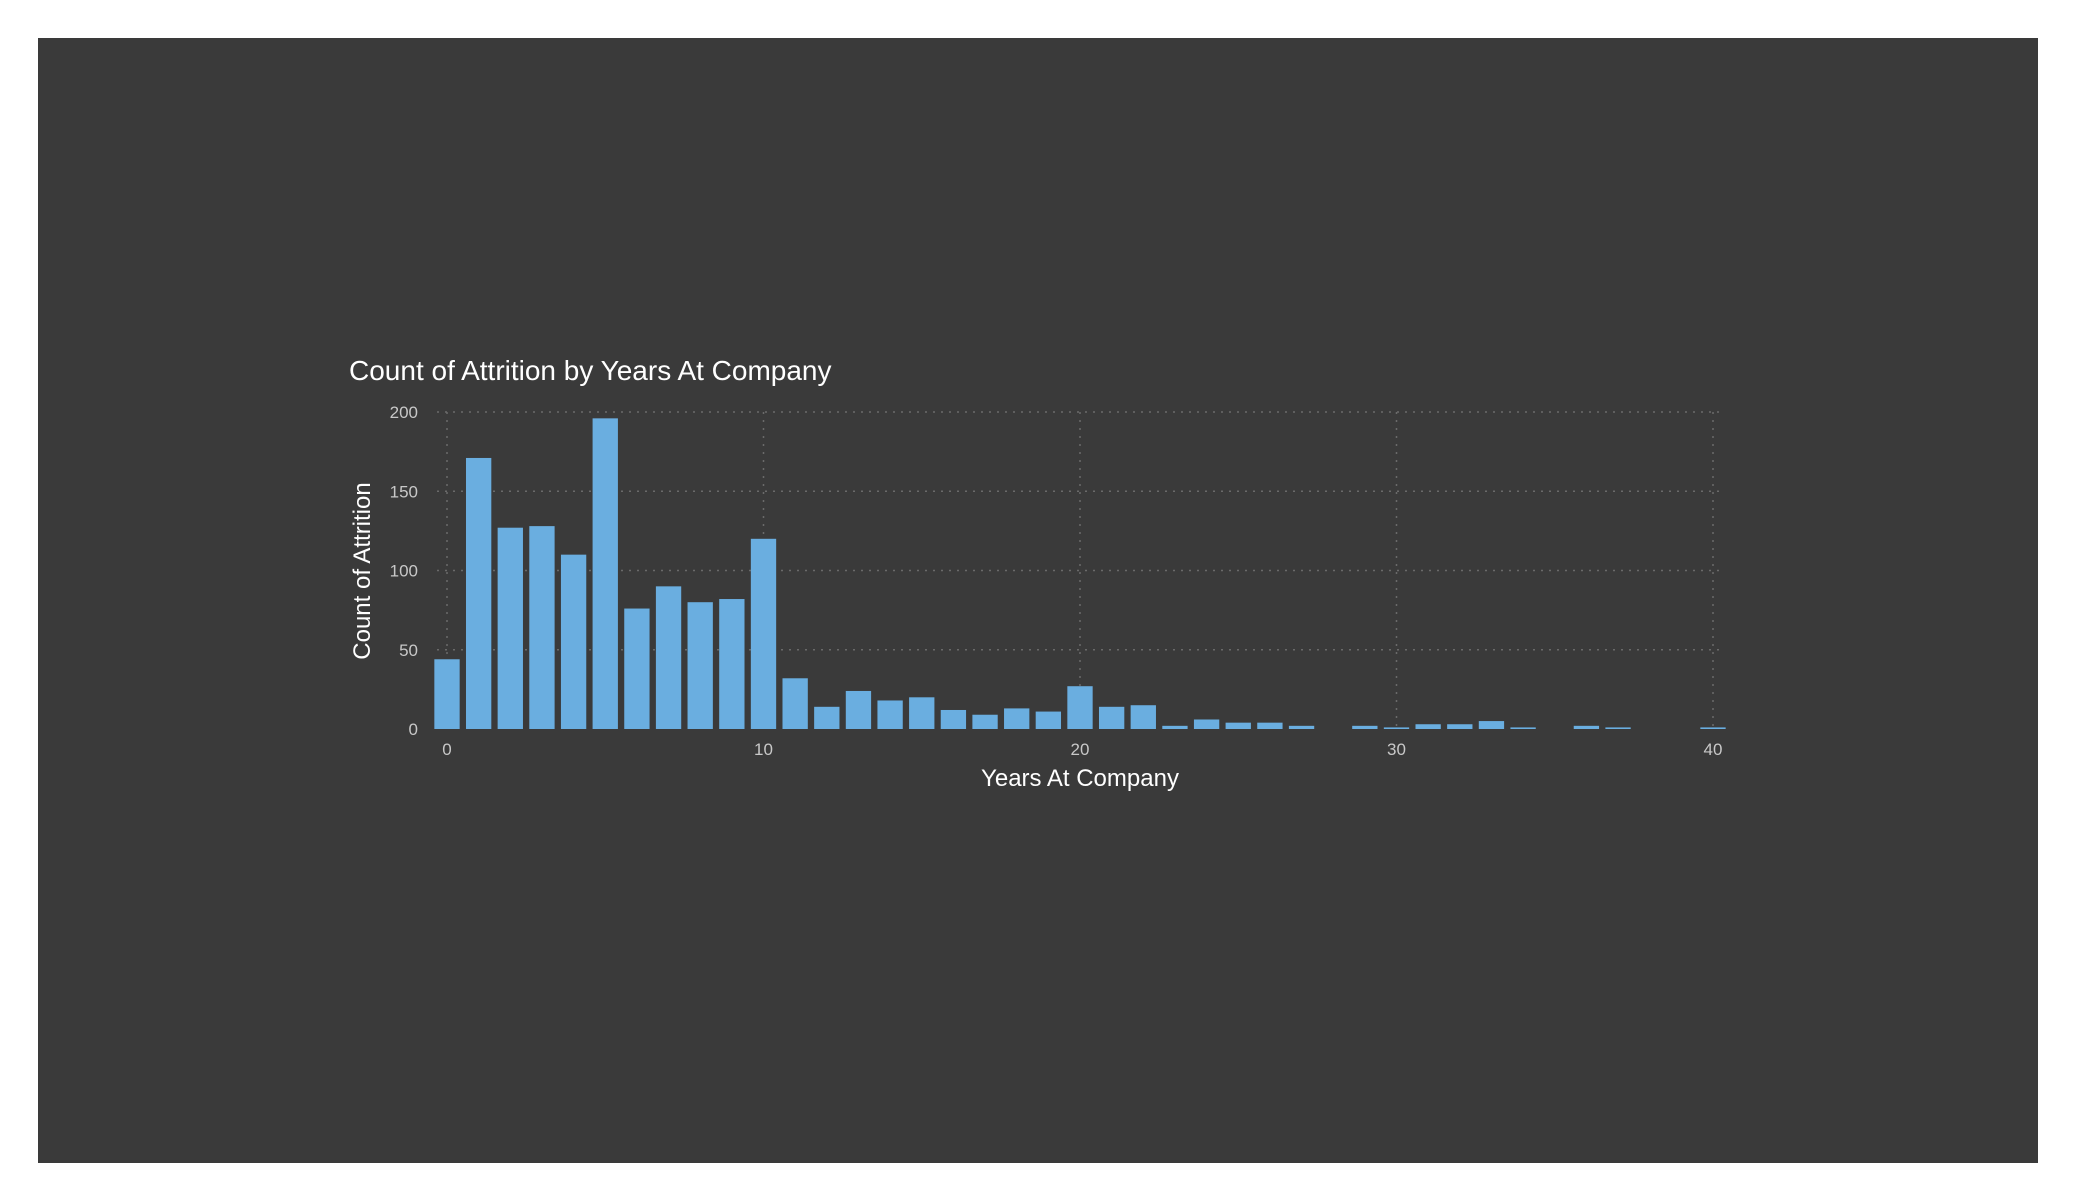 The image size is (2075, 1200). What do you see at coordinates (408, 650) in the screenshot?
I see `y-tick-label: 50` at bounding box center [408, 650].